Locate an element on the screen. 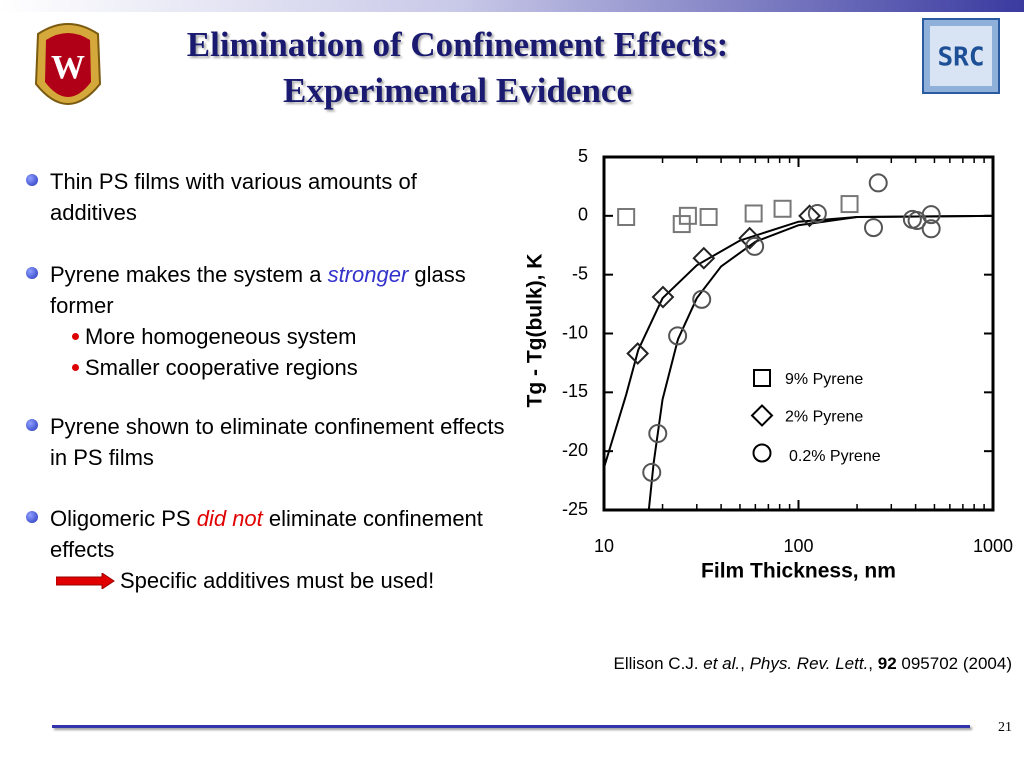 This screenshot has height=768, width=1024. university-logo: W is located at coordinates (68, 64).